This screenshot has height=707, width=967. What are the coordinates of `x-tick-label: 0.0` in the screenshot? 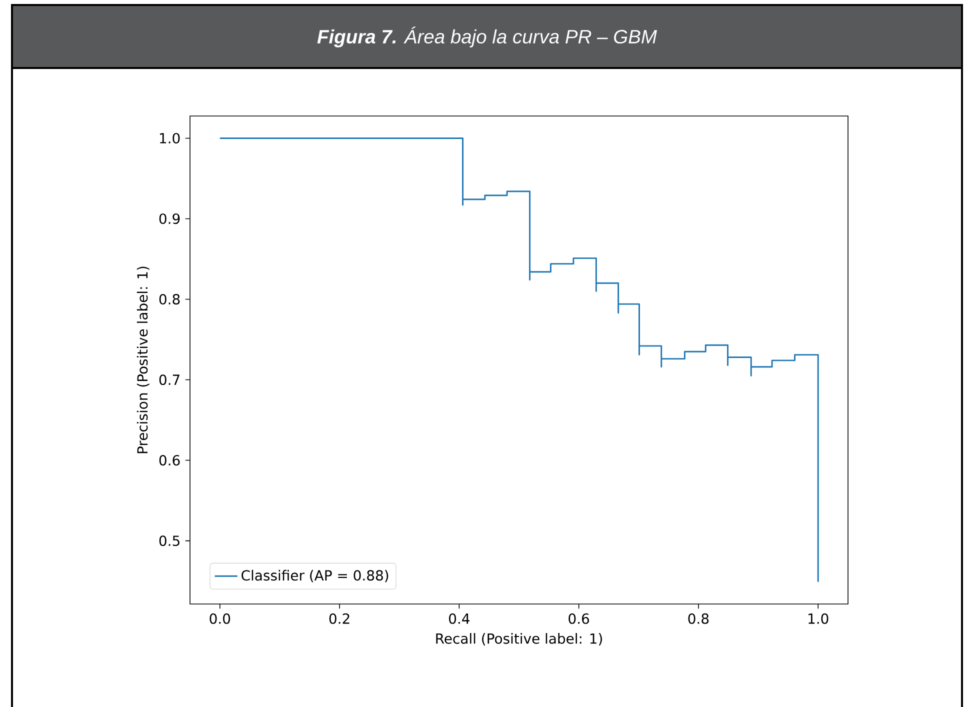 It's located at (220, 618).